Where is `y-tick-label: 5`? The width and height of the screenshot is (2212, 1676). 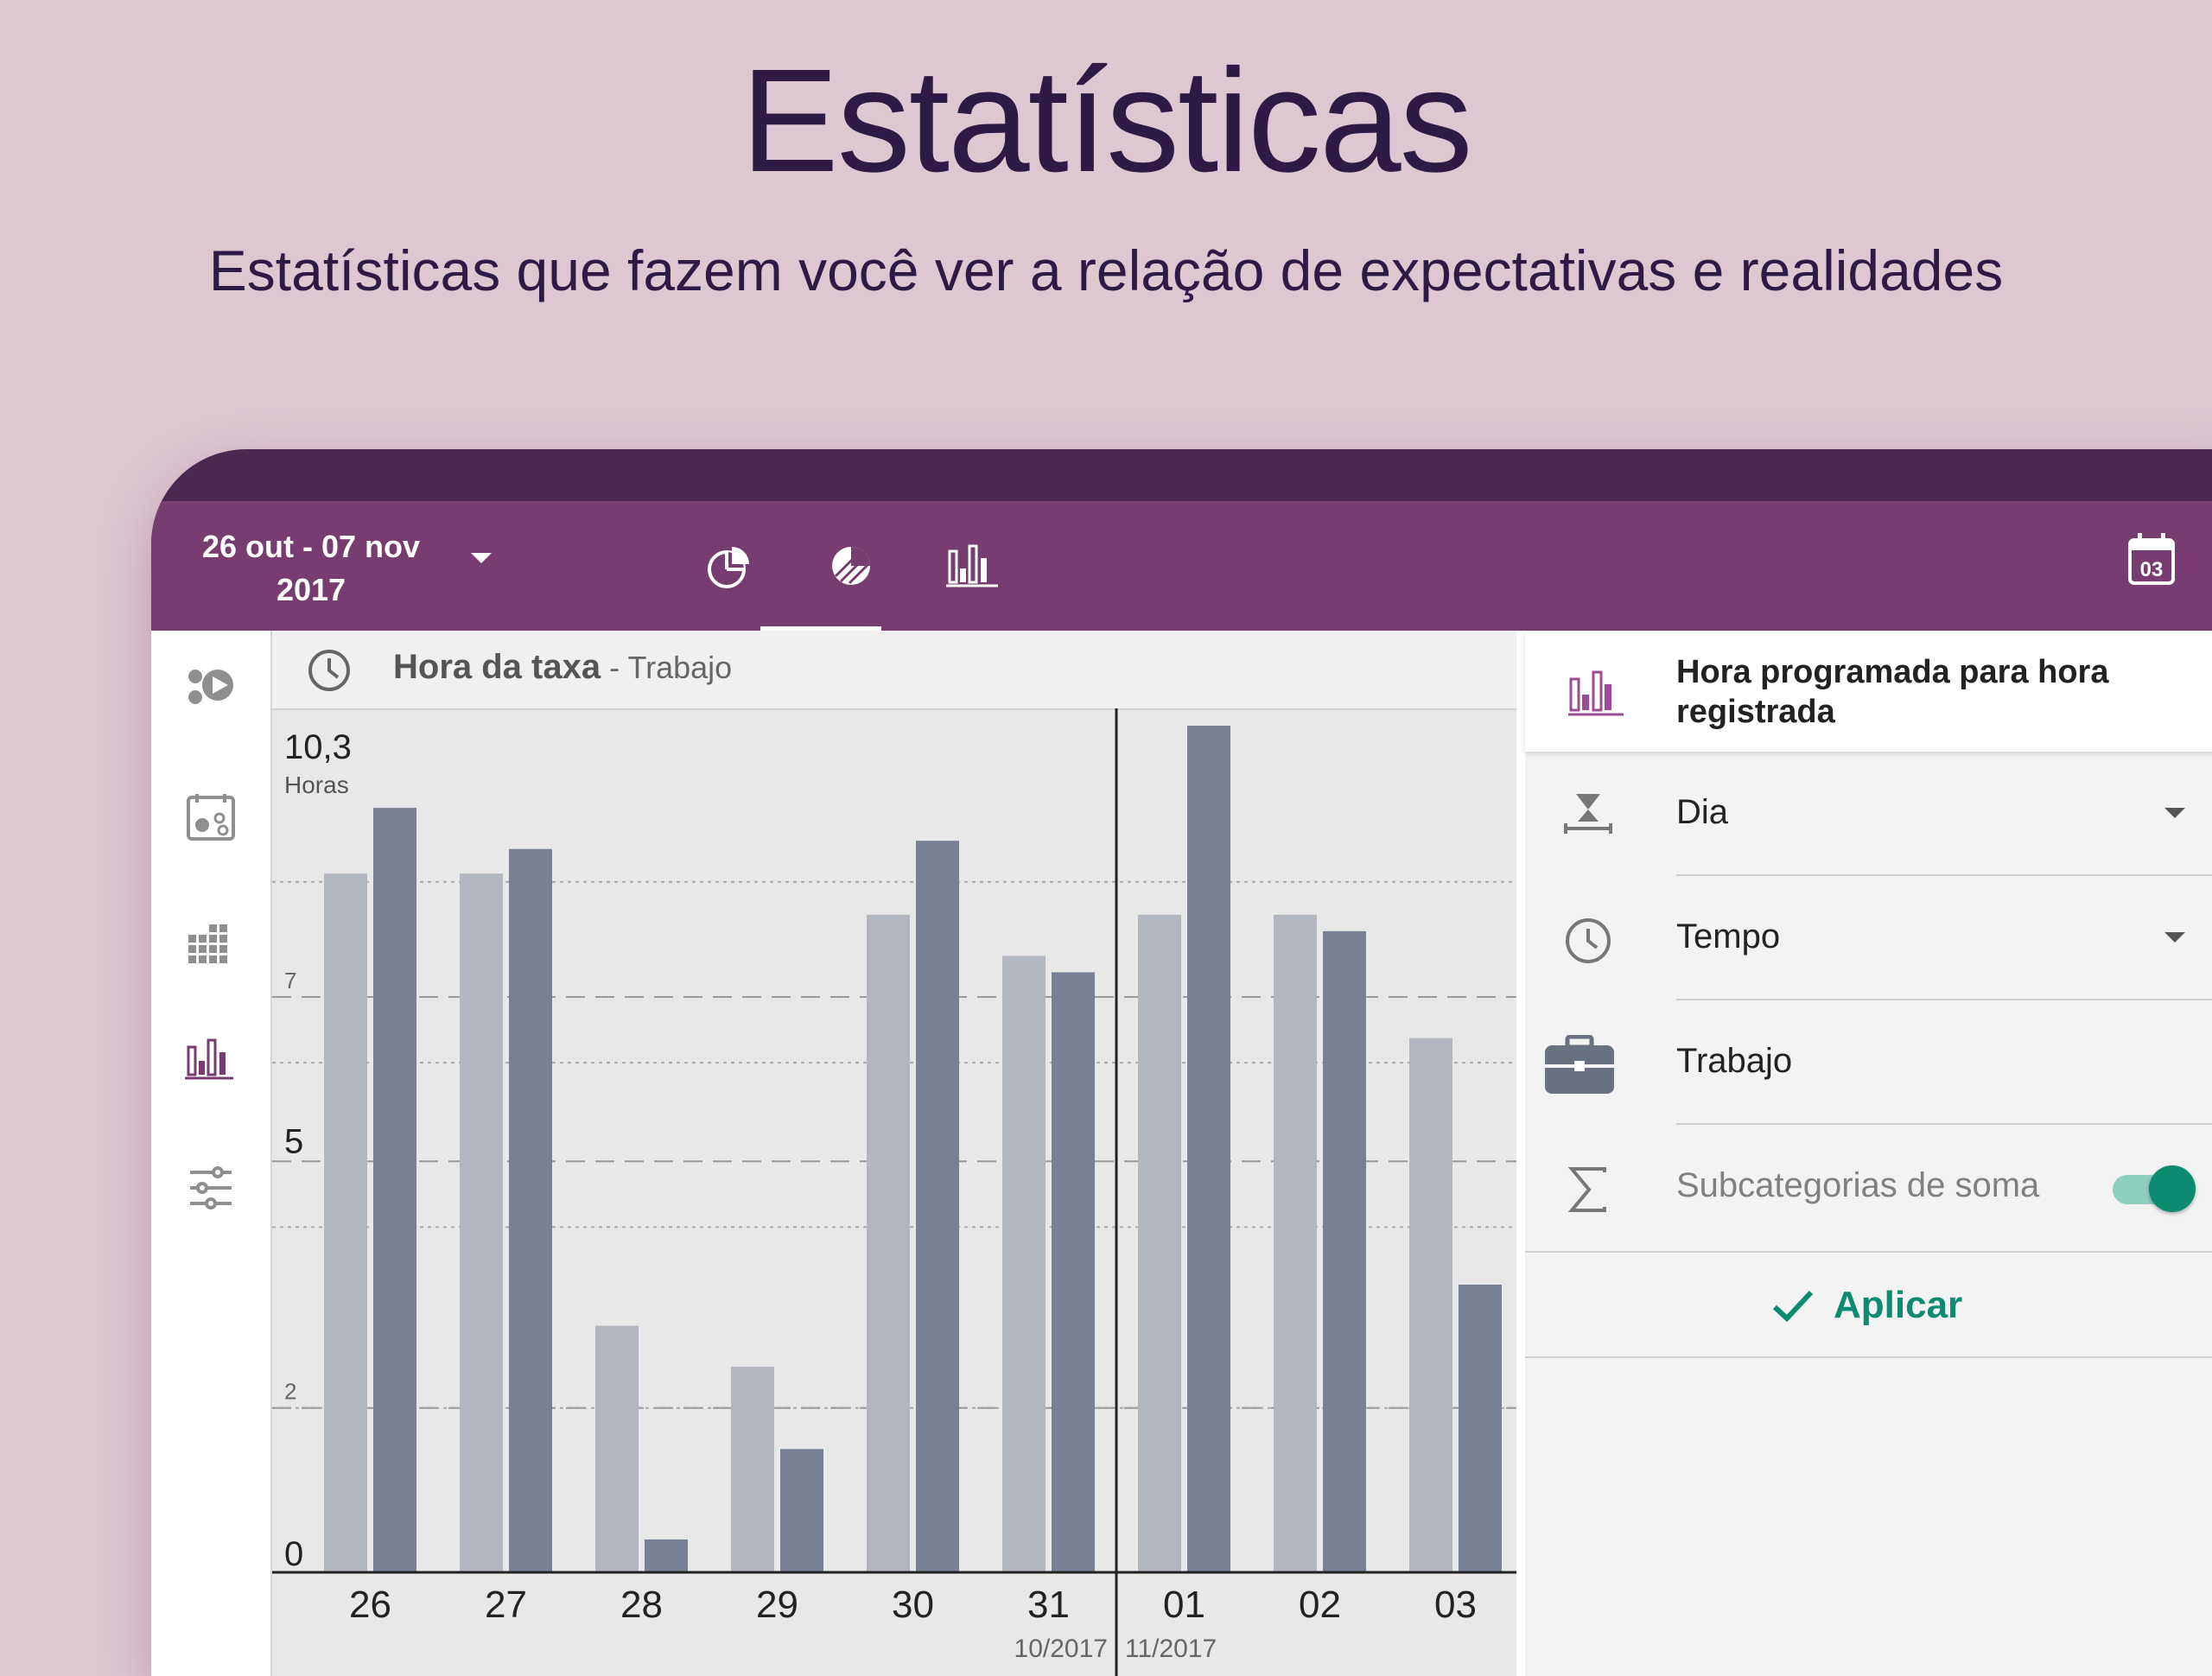 y-tick-label: 5 is located at coordinates (293, 1141).